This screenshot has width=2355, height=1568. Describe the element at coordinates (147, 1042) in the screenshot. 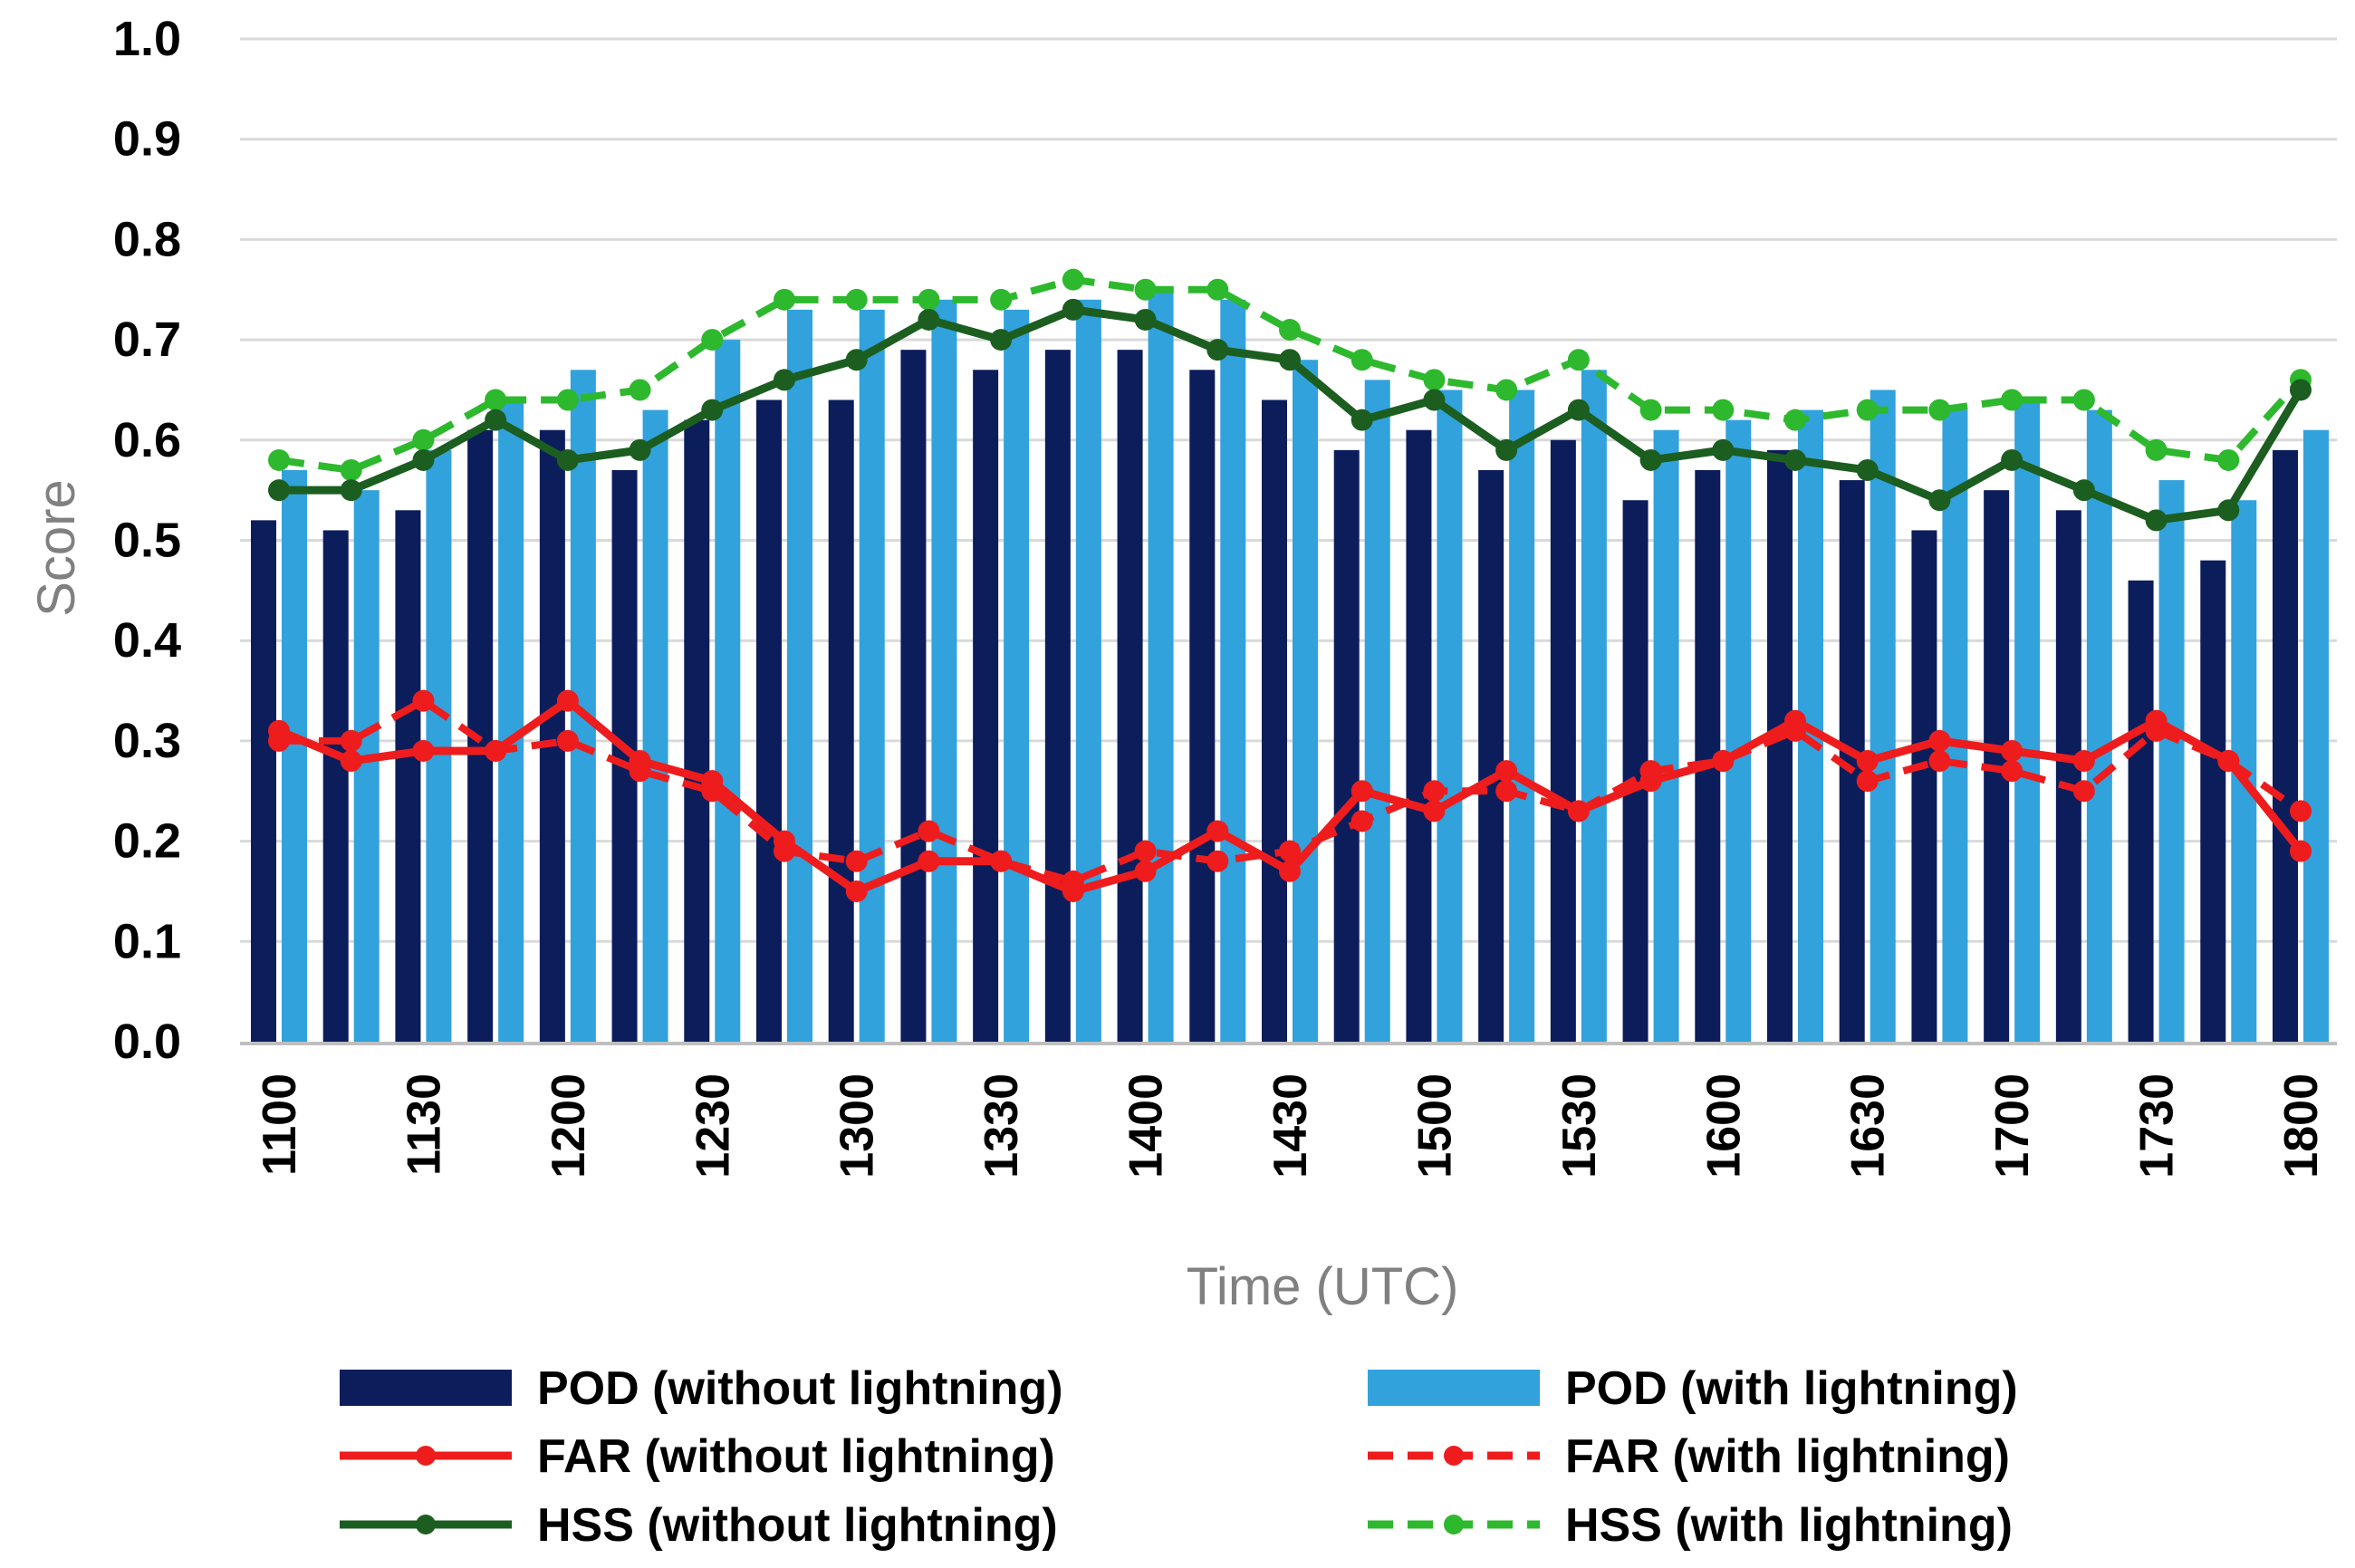

I see `y-tick-label: 0.0` at that location.